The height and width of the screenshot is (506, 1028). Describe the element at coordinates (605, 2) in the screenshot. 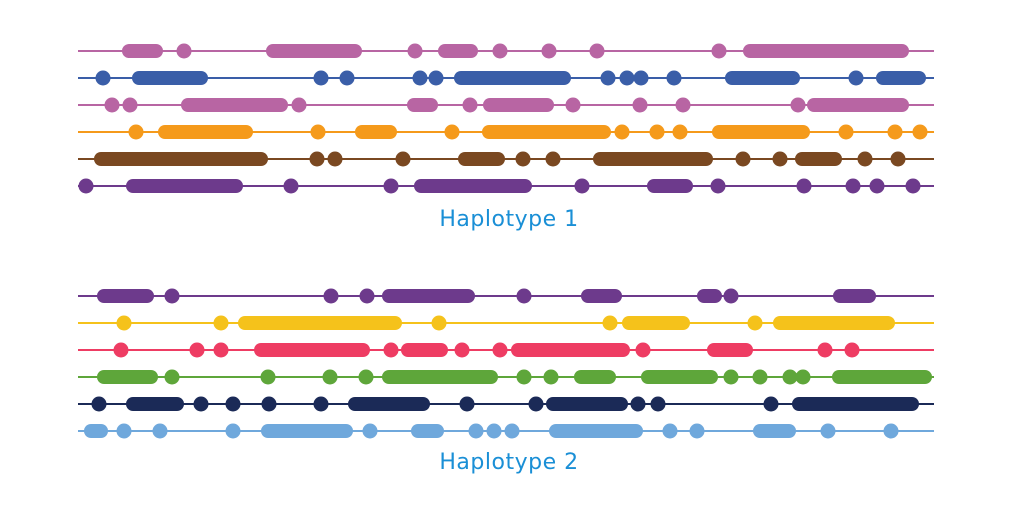

I see `top-crop-edge` at that location.